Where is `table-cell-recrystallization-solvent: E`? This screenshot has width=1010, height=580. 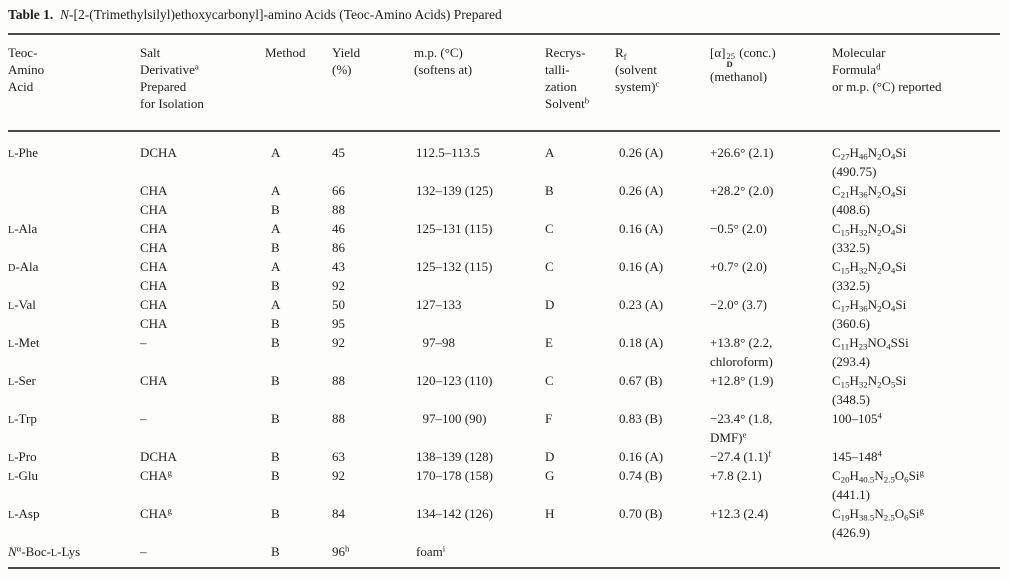
table-cell-recrystallization-solvent: E is located at coordinates (549, 342).